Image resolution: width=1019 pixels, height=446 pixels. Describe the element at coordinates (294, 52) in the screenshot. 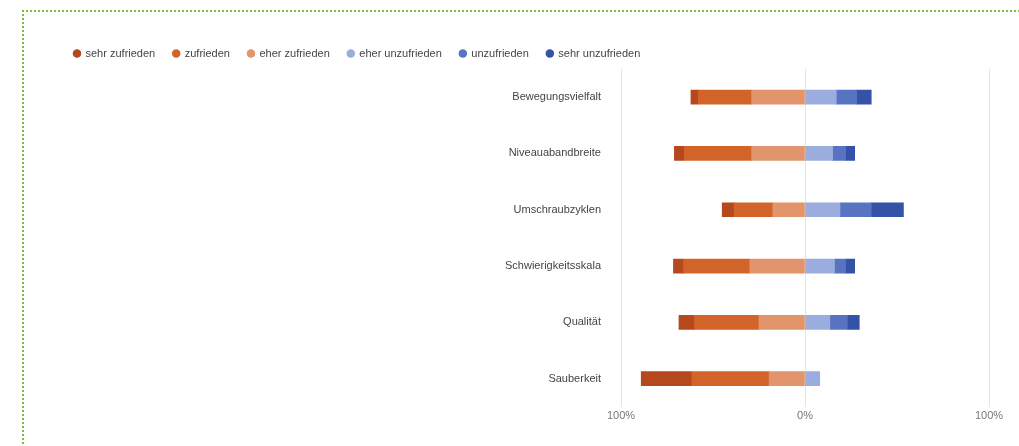

I see `legend-label: eher zufrieden` at that location.